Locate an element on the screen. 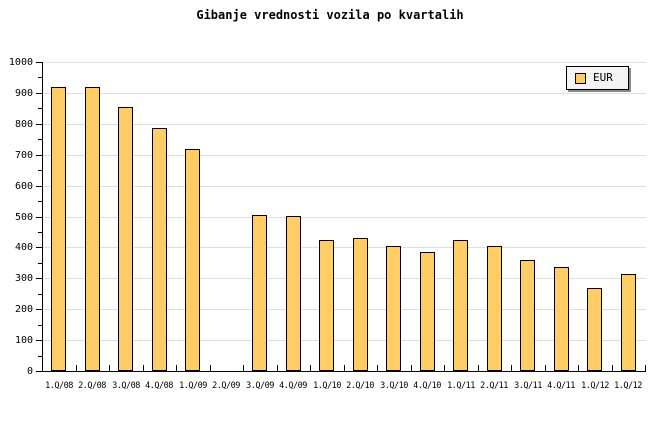 The width and height of the screenshot is (660, 440). bar-1.Q/10 is located at coordinates (326, 305).